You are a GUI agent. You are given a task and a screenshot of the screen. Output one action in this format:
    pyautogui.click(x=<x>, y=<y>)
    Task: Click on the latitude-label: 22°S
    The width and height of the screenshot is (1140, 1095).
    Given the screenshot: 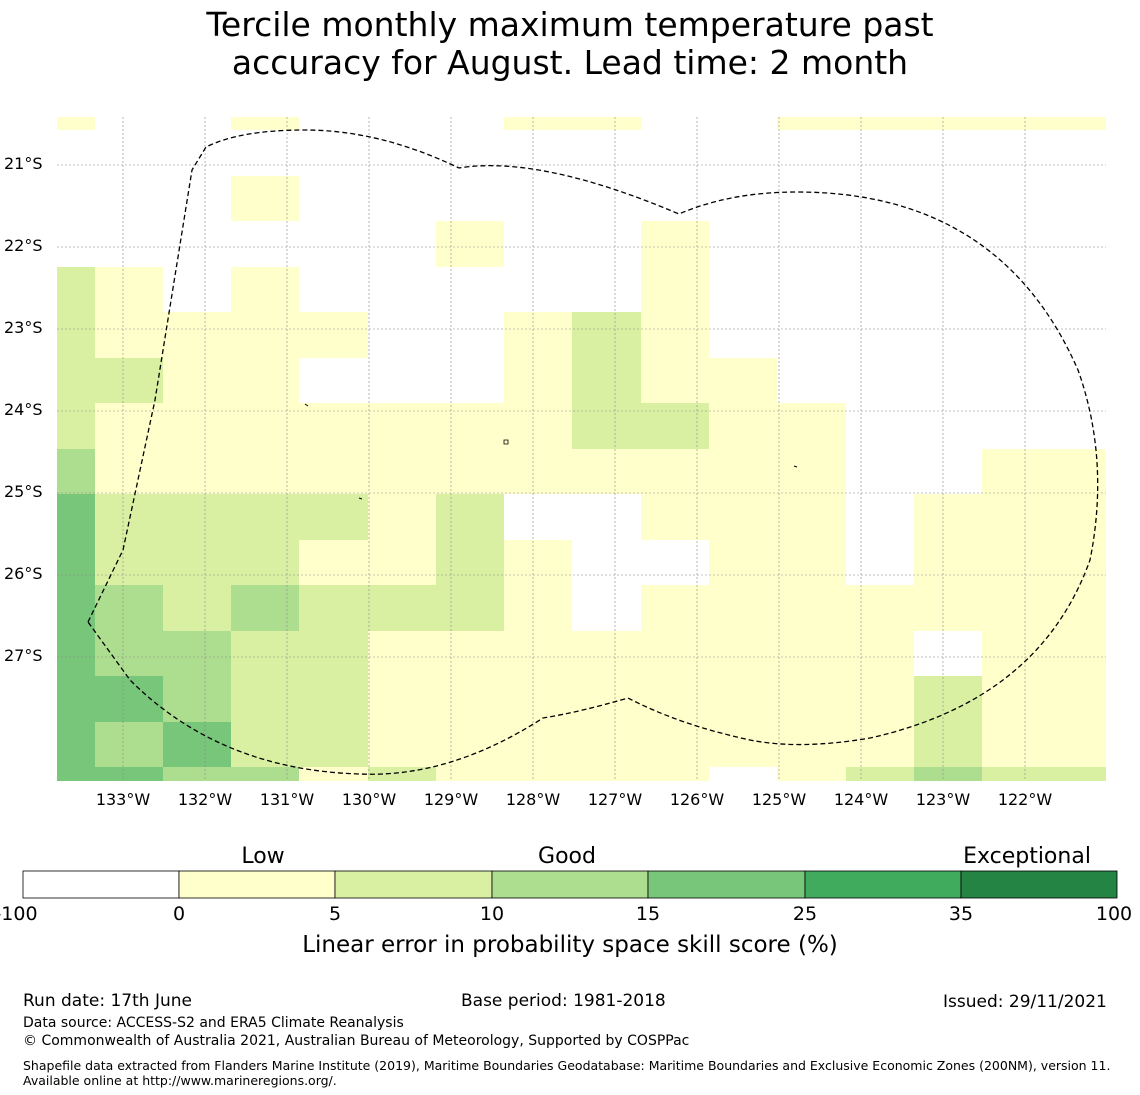 What is the action you would take?
    pyautogui.click(x=23, y=245)
    